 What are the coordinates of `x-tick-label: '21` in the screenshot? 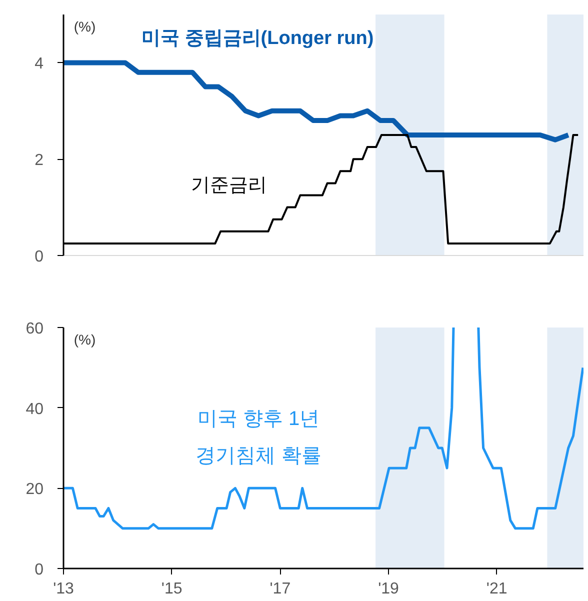 It's located at (497, 589).